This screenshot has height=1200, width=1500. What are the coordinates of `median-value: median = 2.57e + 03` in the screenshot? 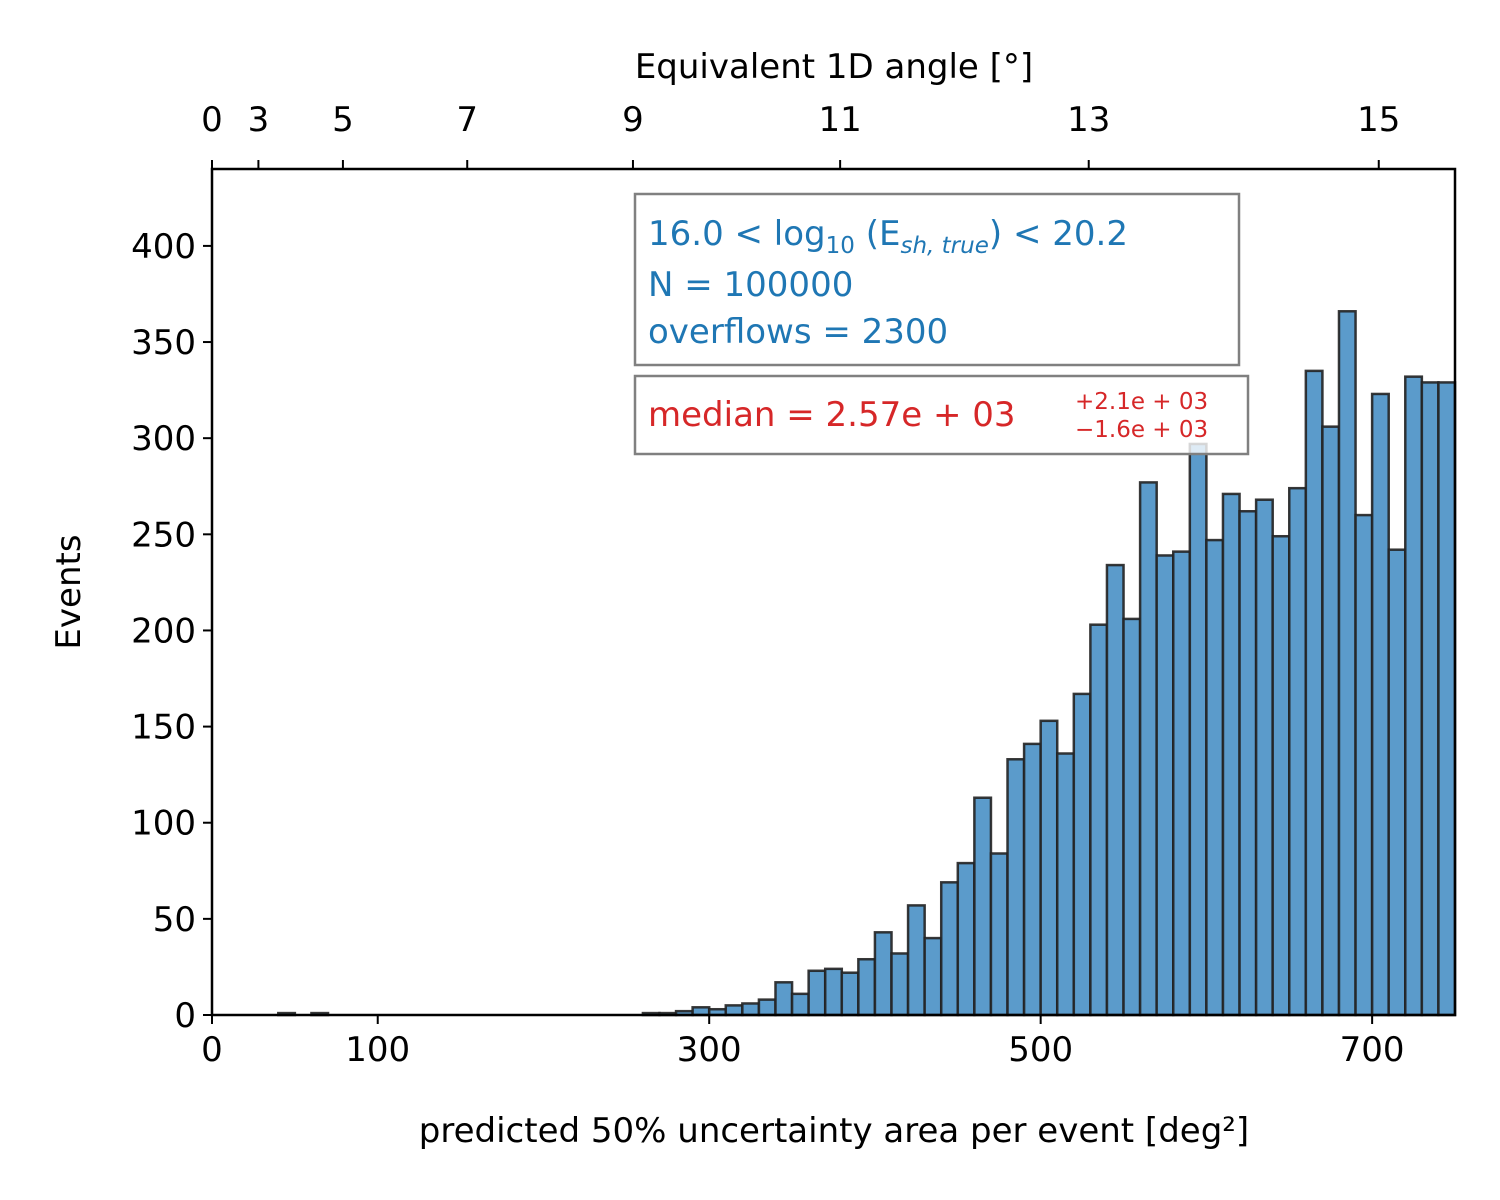 It's located at (832, 415).